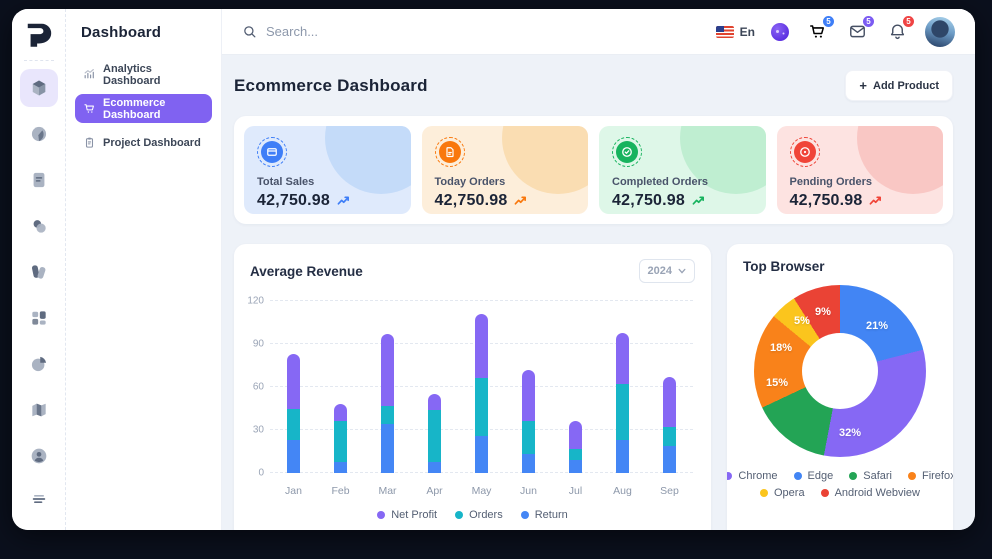  Describe the element at coordinates (479, 515) in the screenshot. I see `legend-item-orders: Orders` at that location.